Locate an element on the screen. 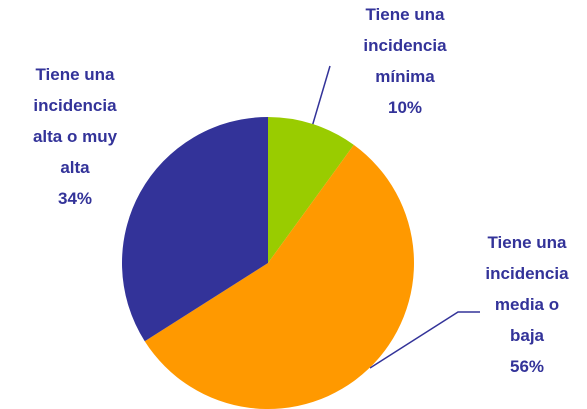  leader-line is located at coordinates (424, 340).